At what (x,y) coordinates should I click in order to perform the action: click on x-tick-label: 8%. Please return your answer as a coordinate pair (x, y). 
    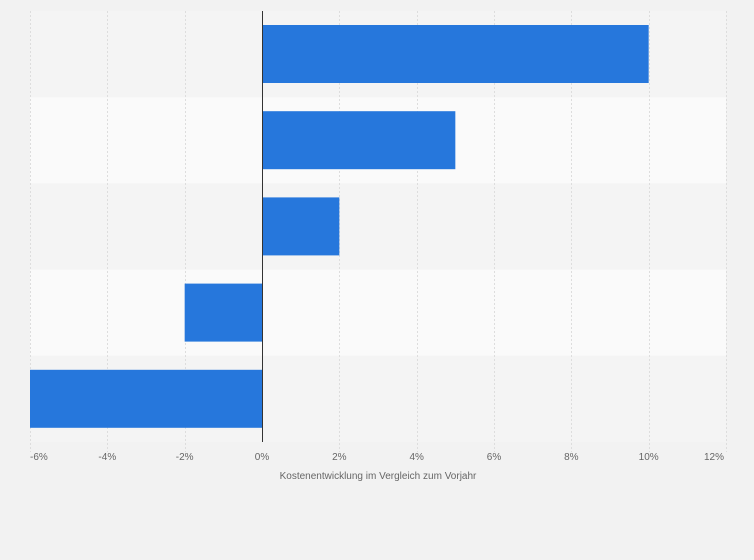
    Looking at the image, I should click on (571, 457).